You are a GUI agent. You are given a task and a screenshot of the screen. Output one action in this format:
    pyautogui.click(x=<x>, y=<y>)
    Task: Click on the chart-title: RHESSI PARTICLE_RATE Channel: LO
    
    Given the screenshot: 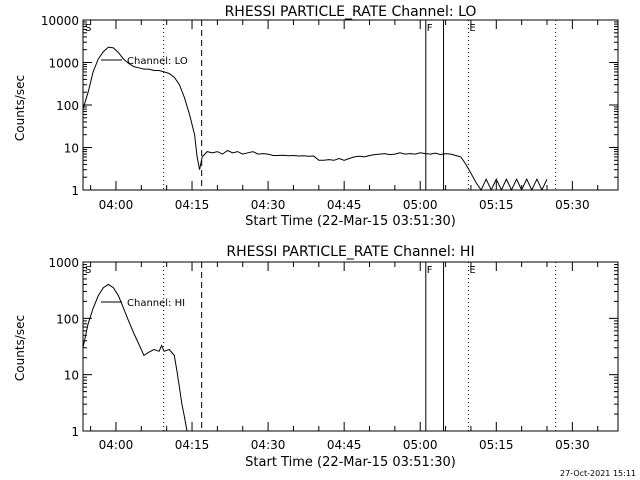 What is the action you would take?
    pyautogui.click(x=351, y=12)
    